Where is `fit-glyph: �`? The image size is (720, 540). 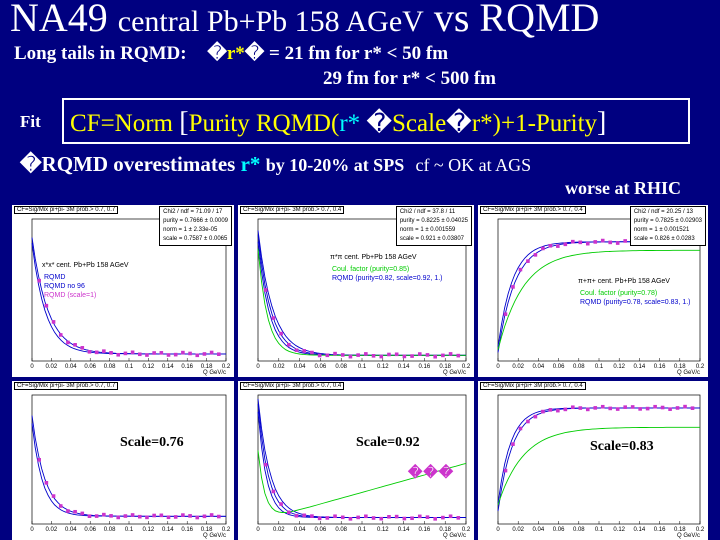
fit-glyph: � is located at coordinates (379, 123).